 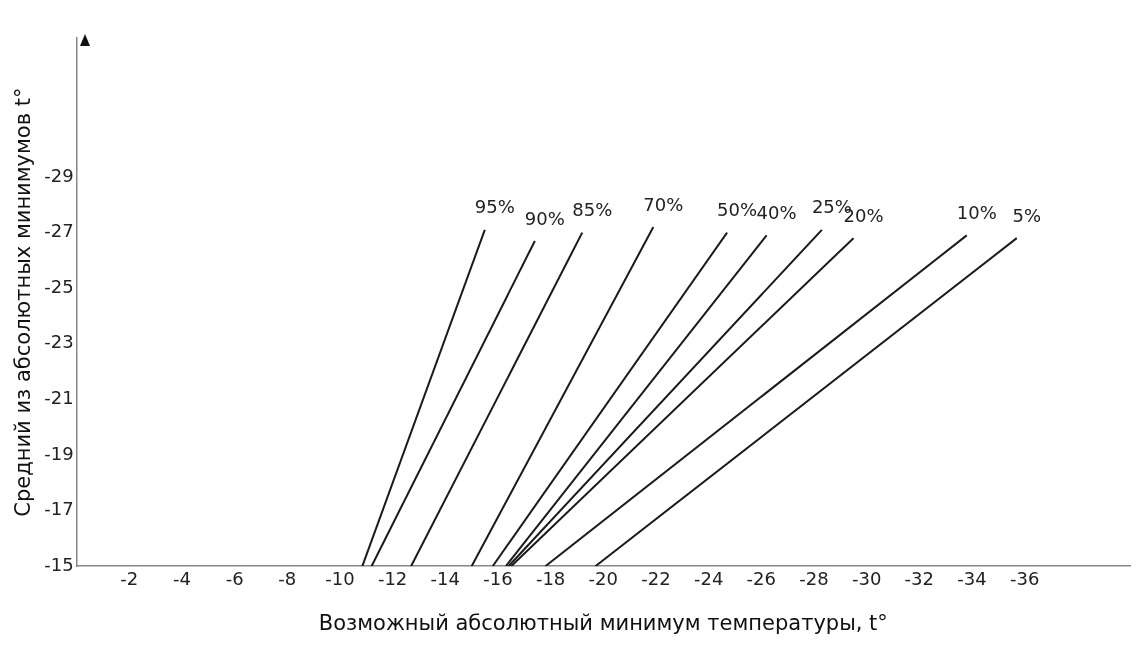 What do you see at coordinates (59, 453) in the screenshot?
I see `y-tick-label: -19` at bounding box center [59, 453].